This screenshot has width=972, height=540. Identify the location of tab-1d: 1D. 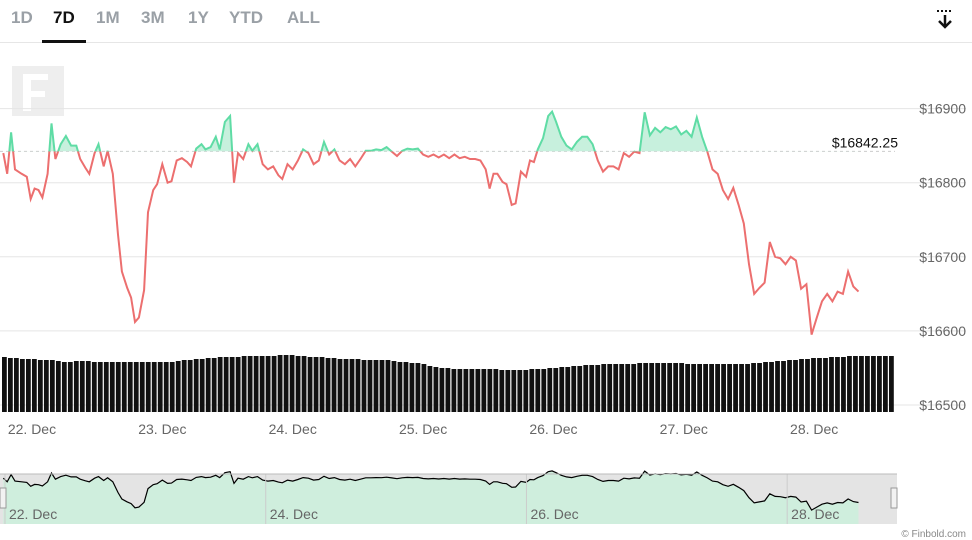
(22, 17).